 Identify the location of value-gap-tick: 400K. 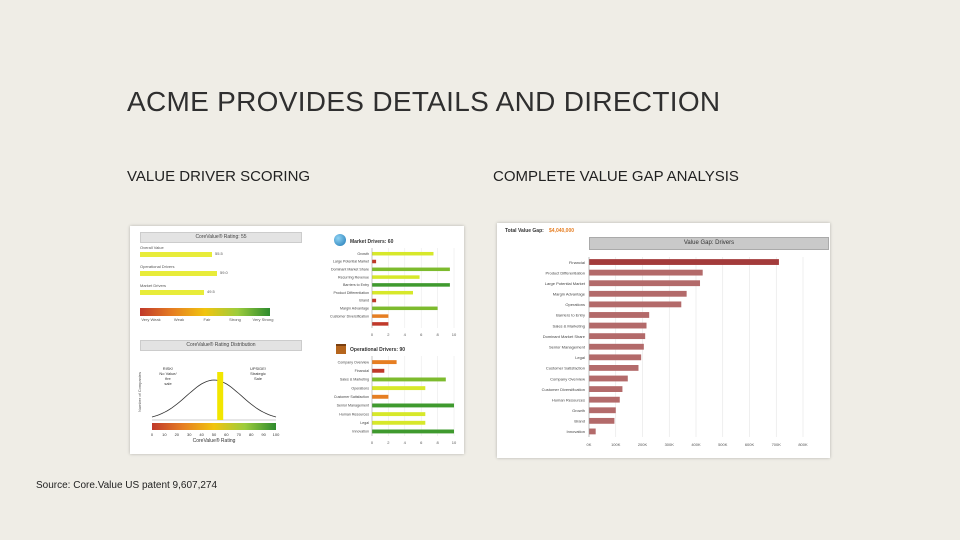
(696, 444).